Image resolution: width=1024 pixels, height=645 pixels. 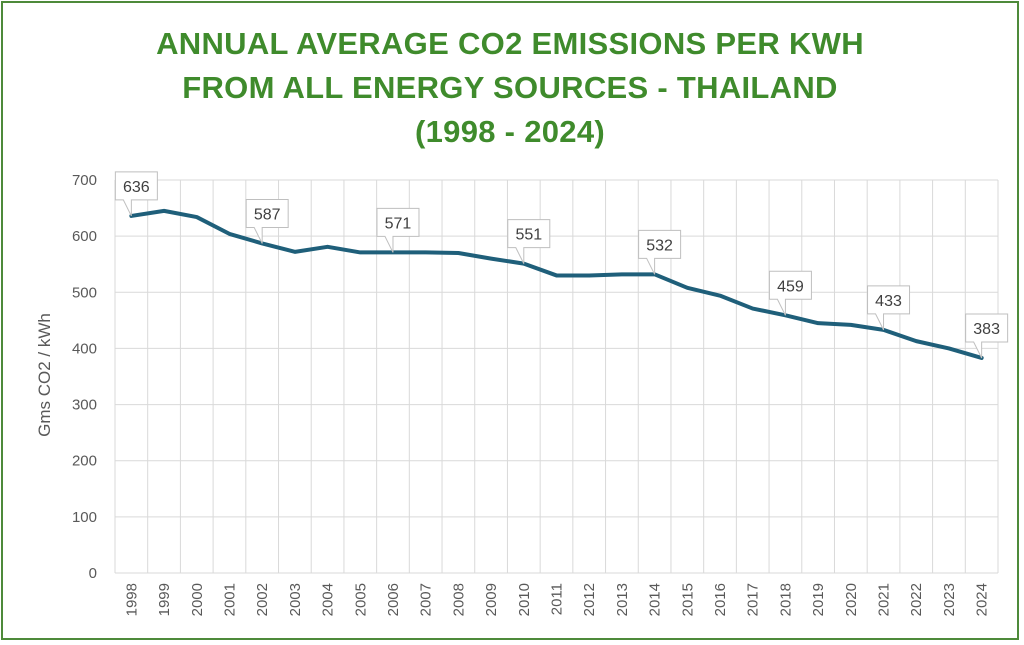 I want to click on data-label-text: 459, so click(x=790, y=286).